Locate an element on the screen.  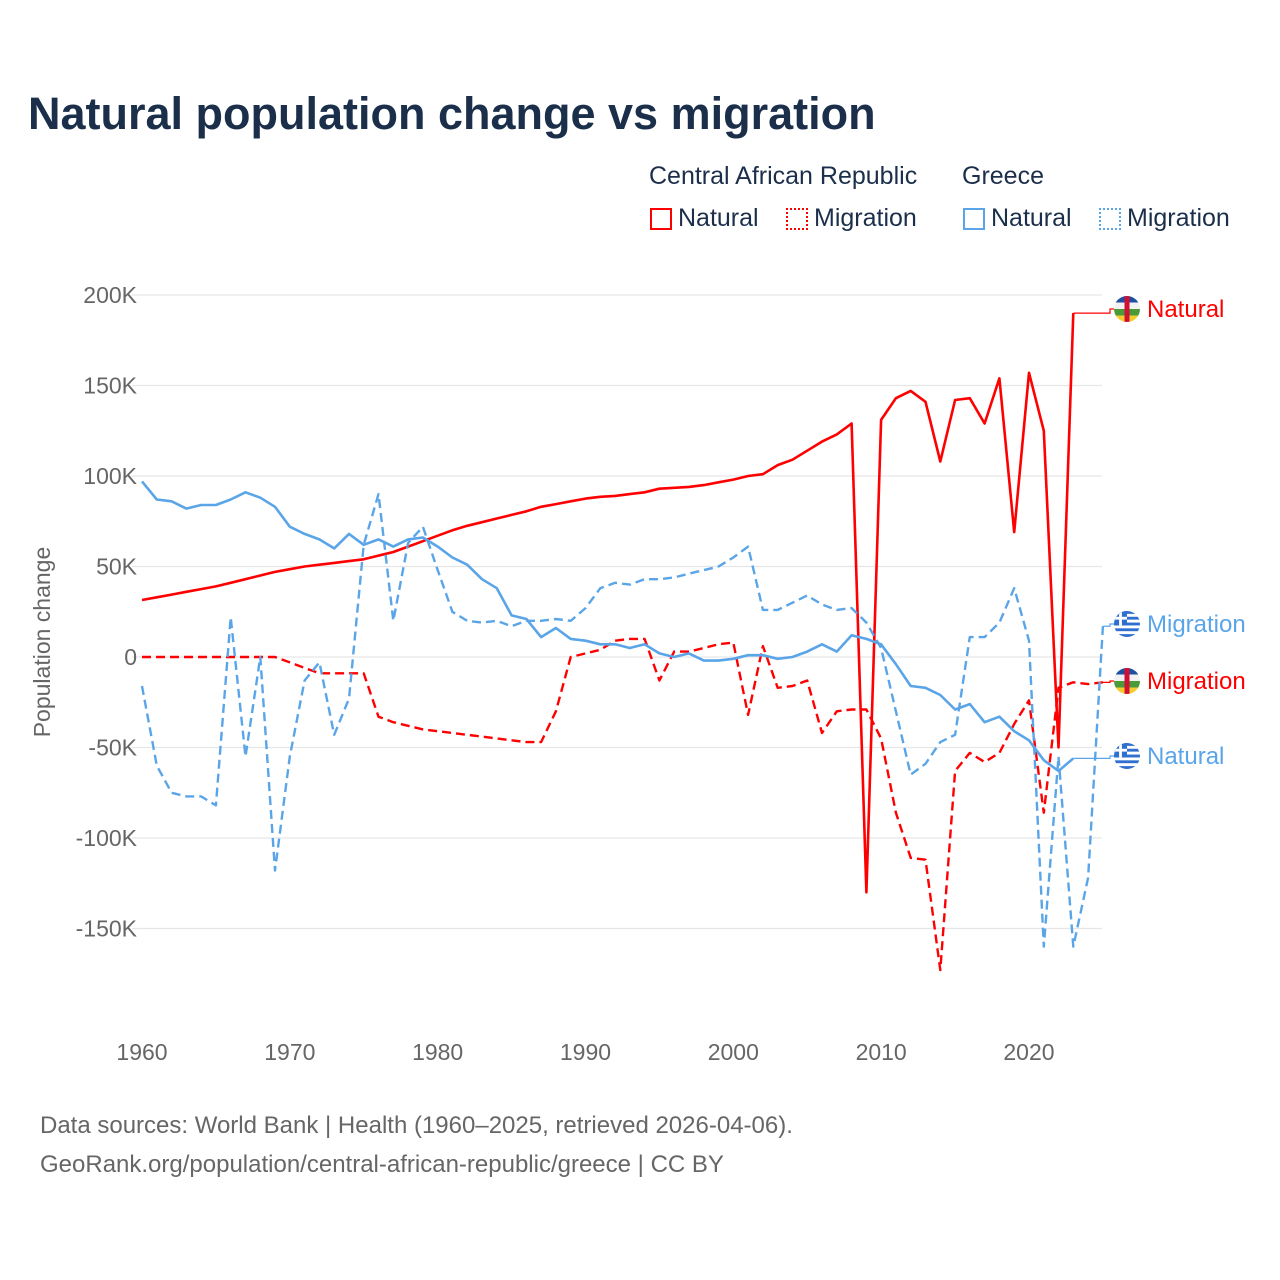
x-tick-label: 1970 is located at coordinates (289, 1052).